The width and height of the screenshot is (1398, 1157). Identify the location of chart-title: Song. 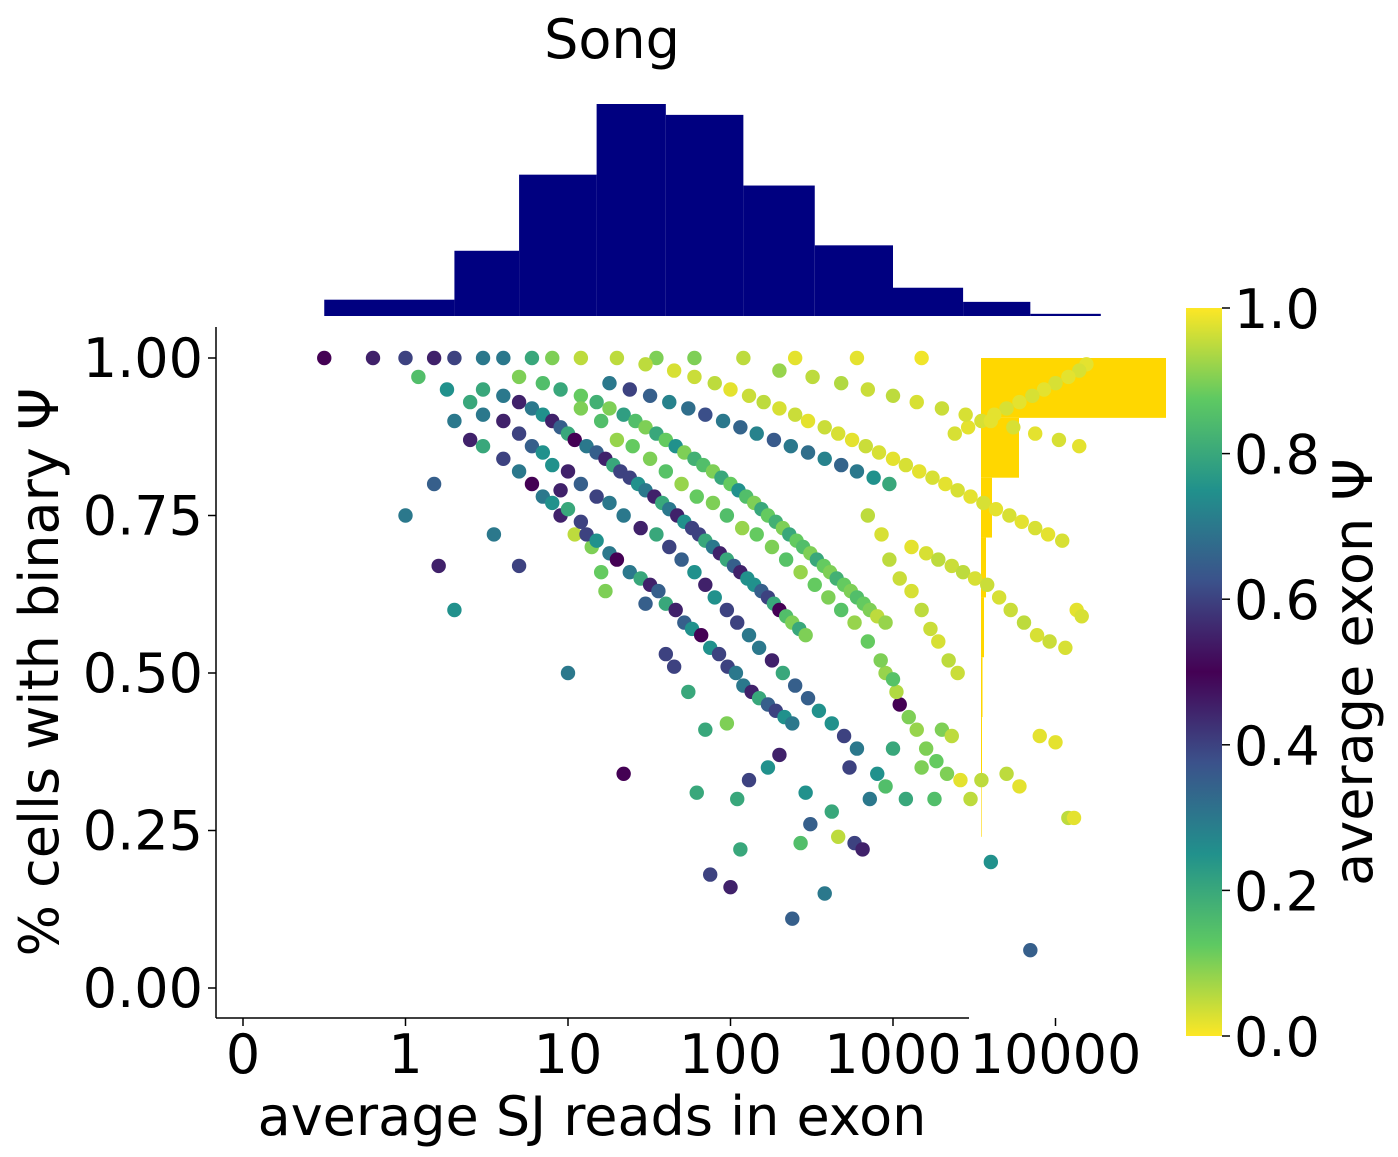
(612, 39).